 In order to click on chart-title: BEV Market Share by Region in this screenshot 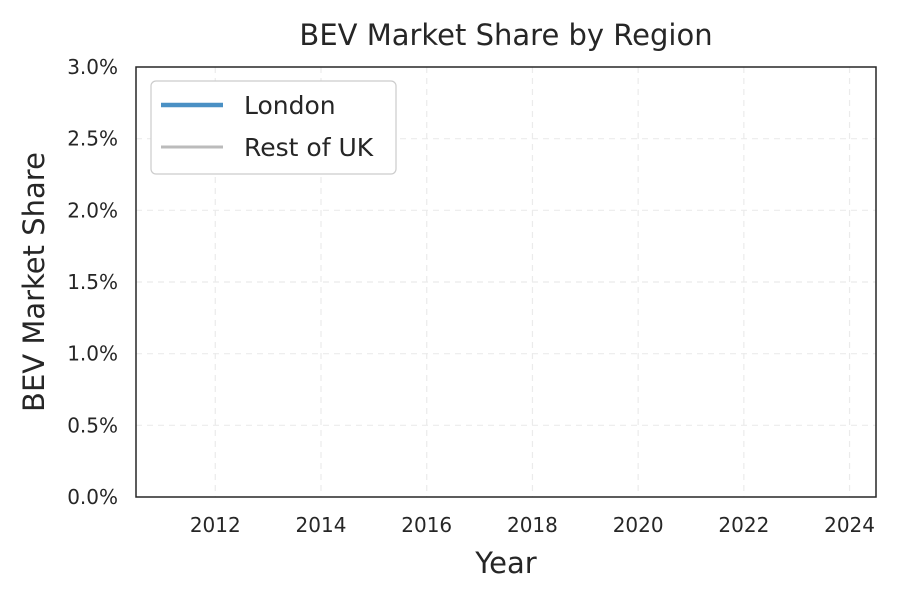, I will do `click(505, 35)`.